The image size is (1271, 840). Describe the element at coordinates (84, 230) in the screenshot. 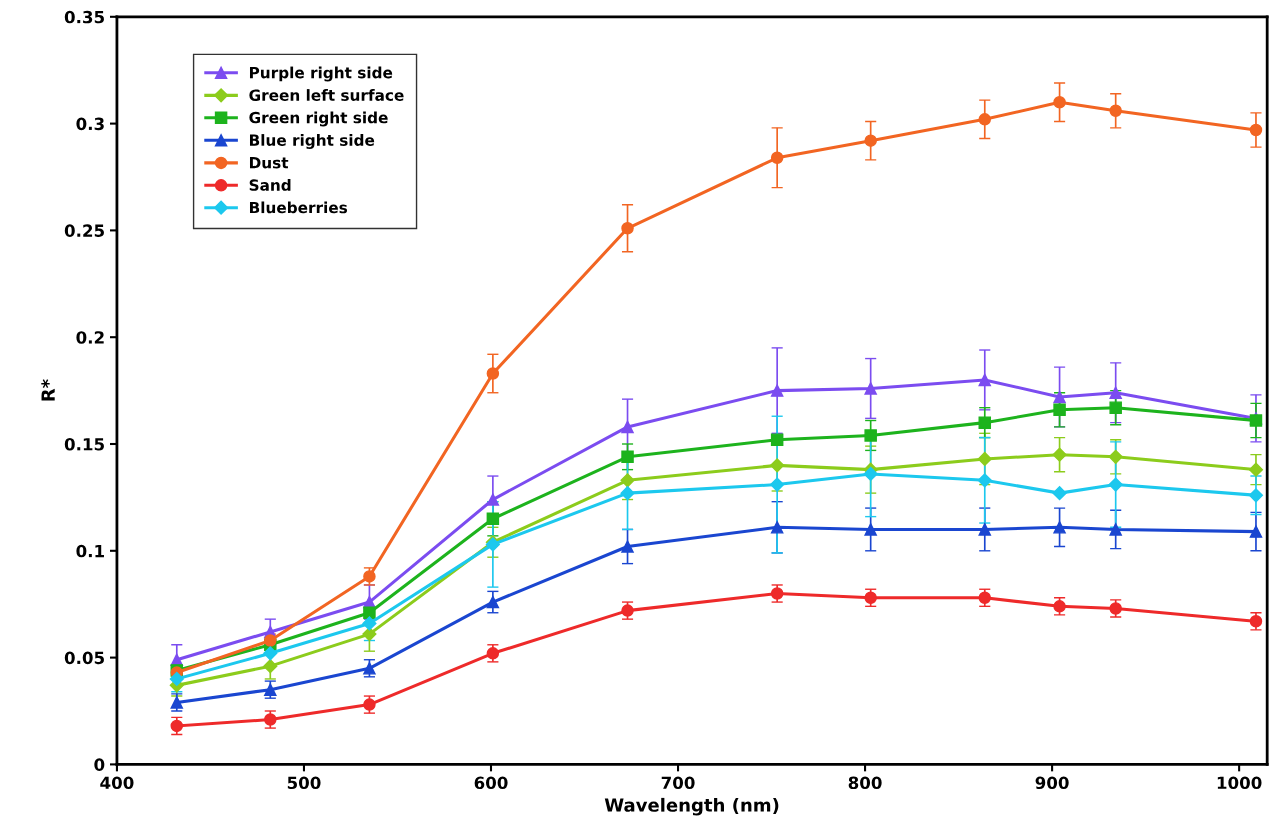

I see `y-tick-label: 0.25` at that location.